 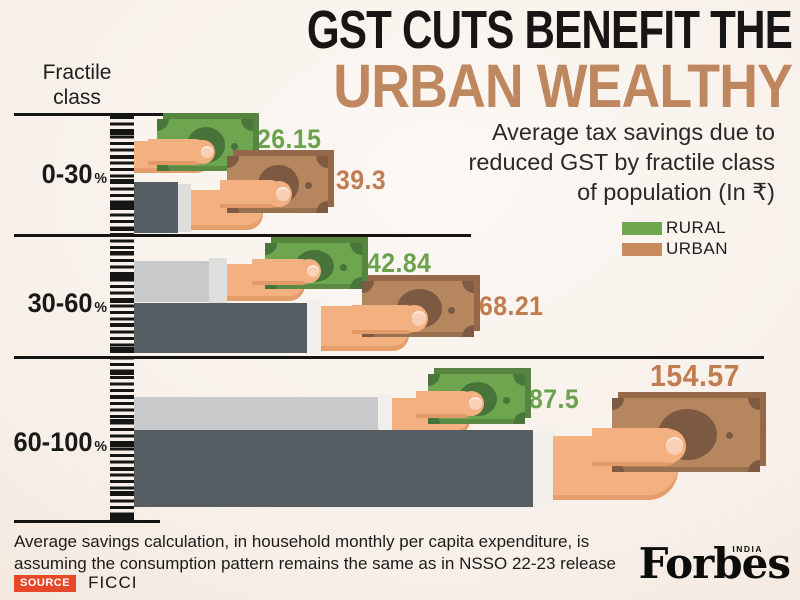 I want to click on category-text: 0-30, so click(x=67, y=174).